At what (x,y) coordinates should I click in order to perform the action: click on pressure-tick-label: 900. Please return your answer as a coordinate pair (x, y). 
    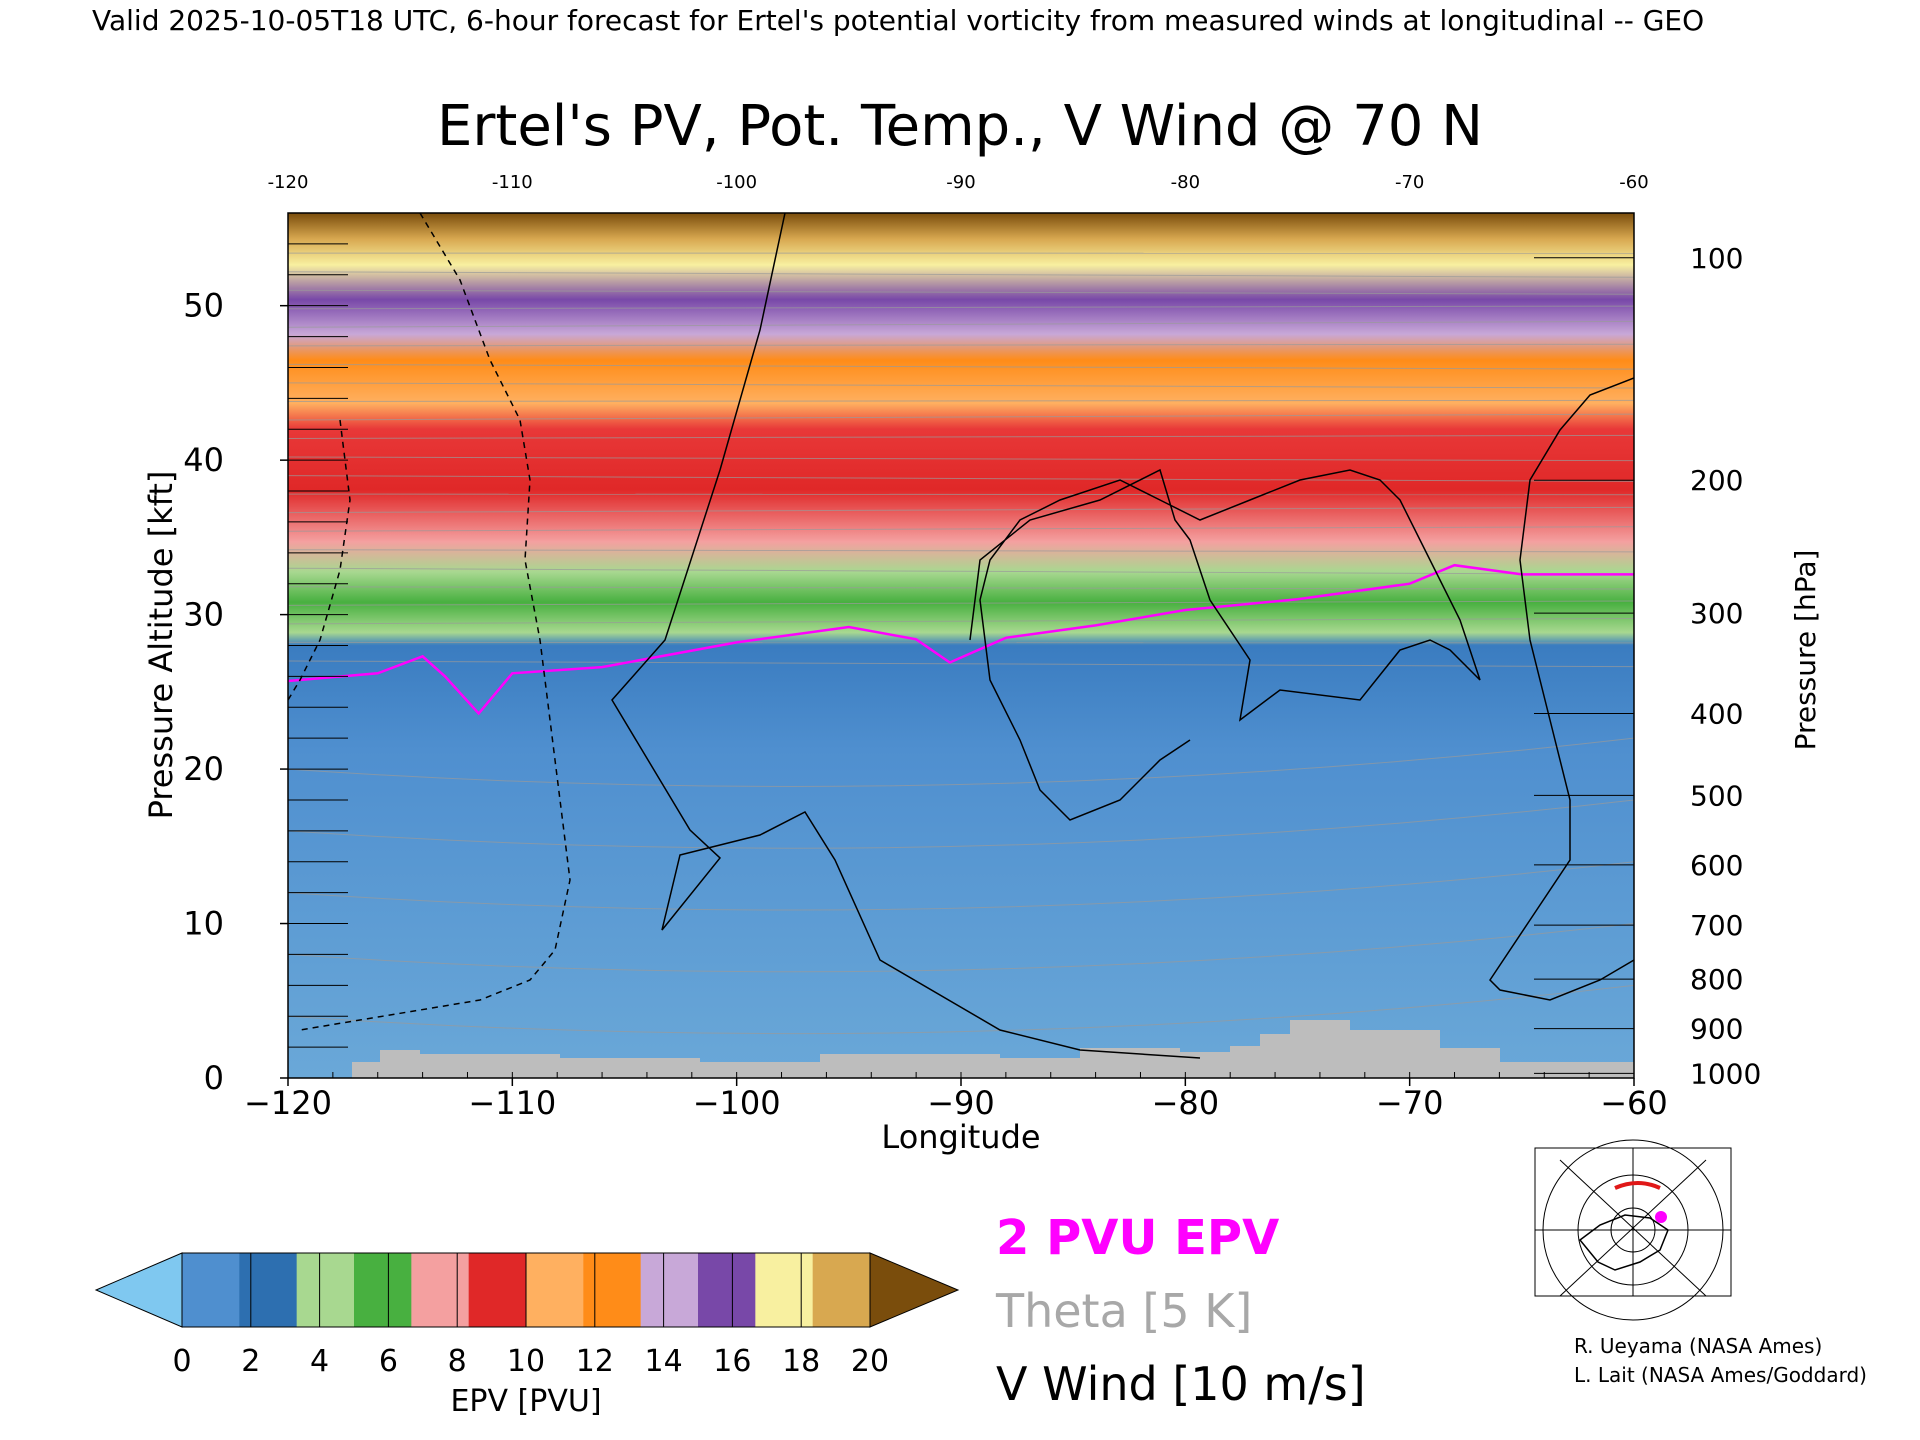
    Looking at the image, I should click on (1716, 1029).